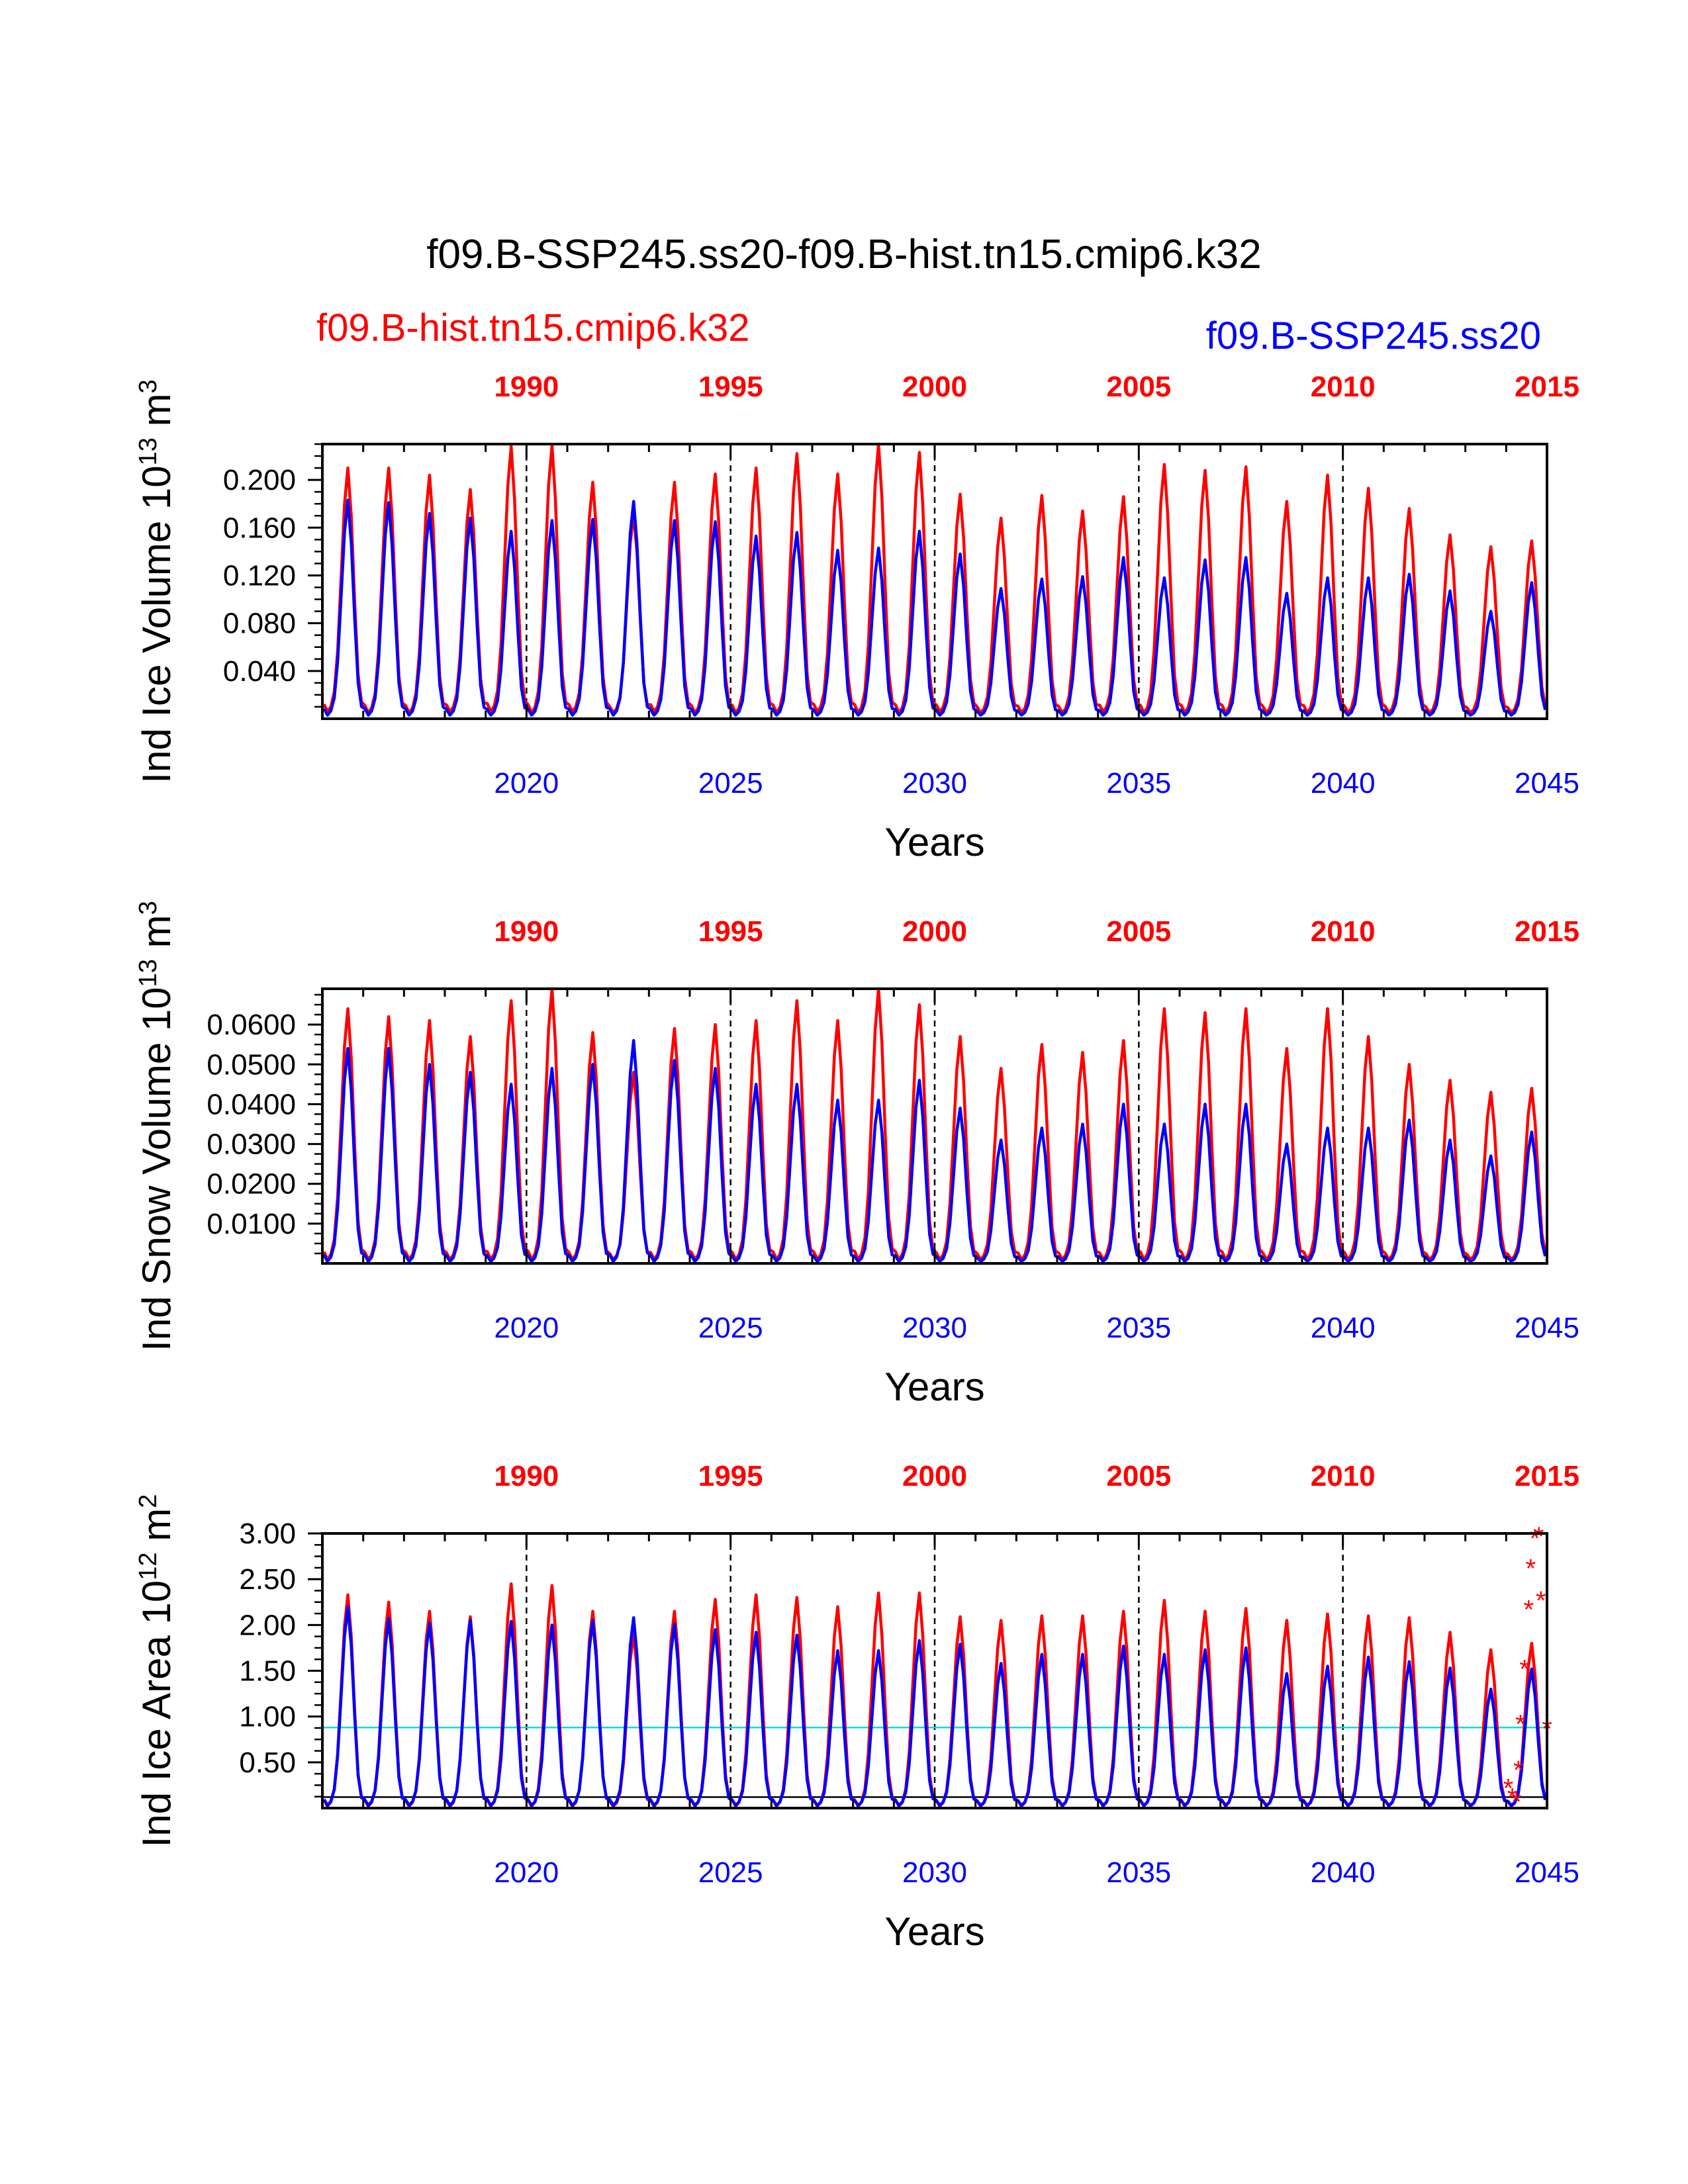 Image resolution: width=1688 pixels, height=2184 pixels. Describe the element at coordinates (267, 1625) in the screenshot. I see `chart-2-y-tick-label-3: 2.00` at that location.